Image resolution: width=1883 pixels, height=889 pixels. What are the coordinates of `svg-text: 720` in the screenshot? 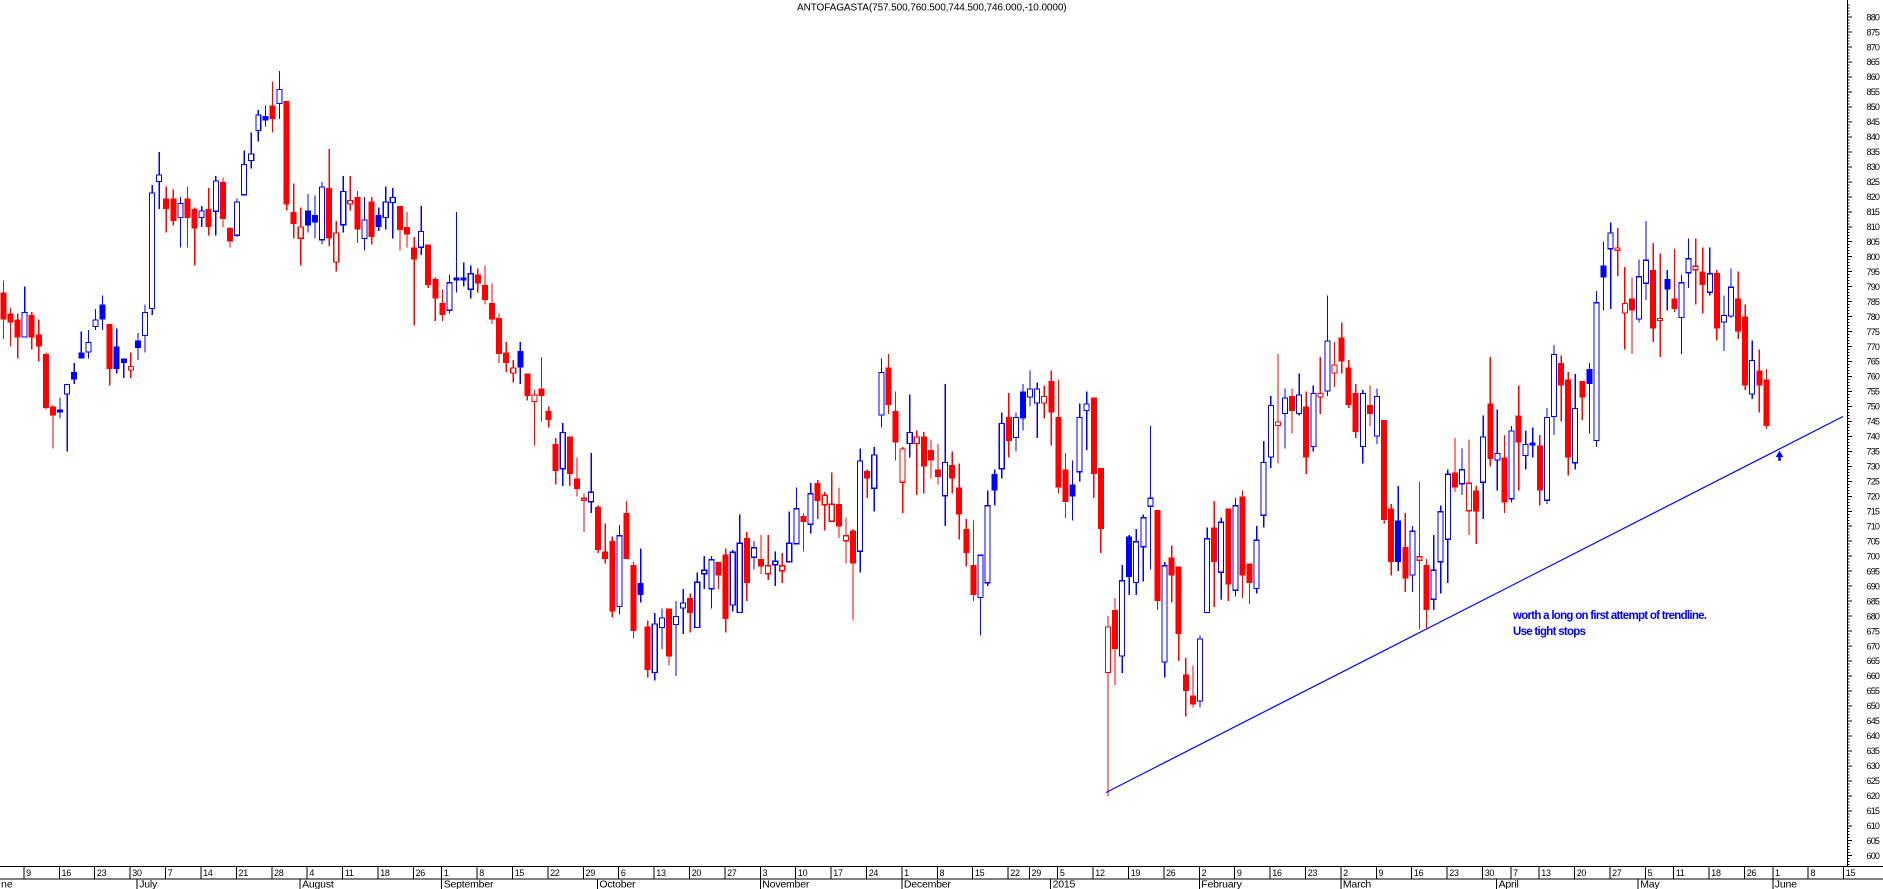 It's located at (1873, 497).